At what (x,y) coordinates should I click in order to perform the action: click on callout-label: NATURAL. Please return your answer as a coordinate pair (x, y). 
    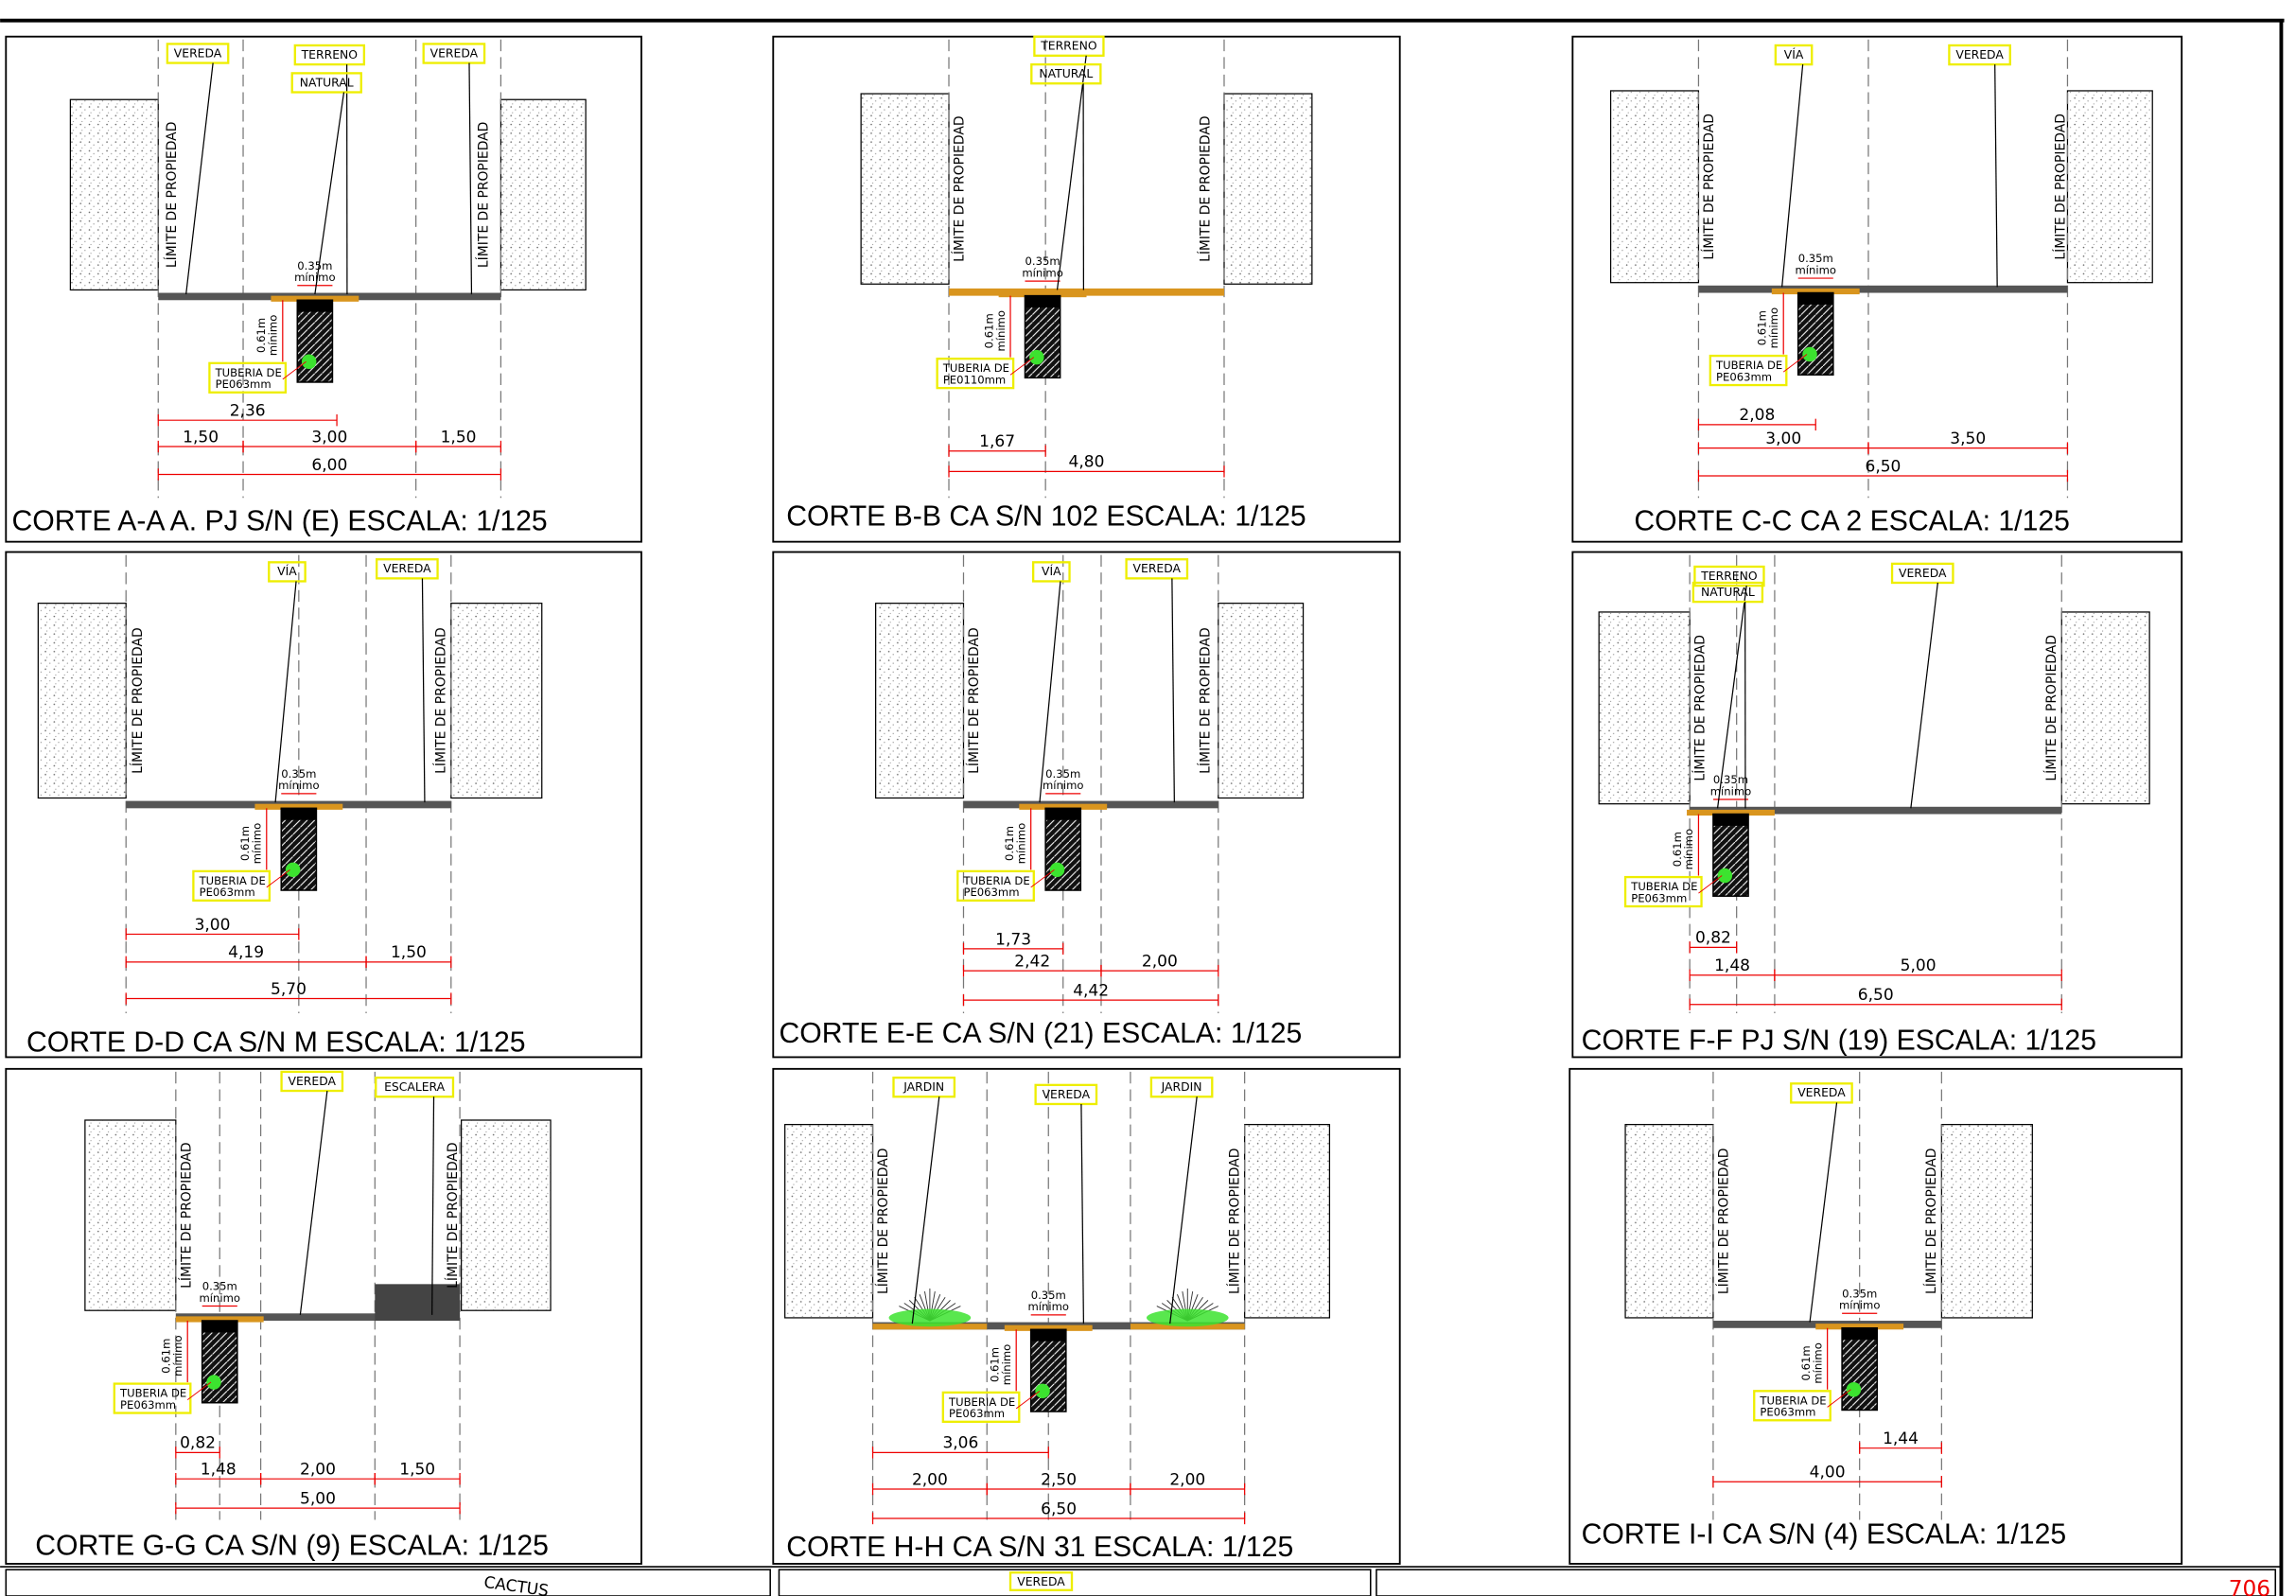
    Looking at the image, I should click on (1728, 593).